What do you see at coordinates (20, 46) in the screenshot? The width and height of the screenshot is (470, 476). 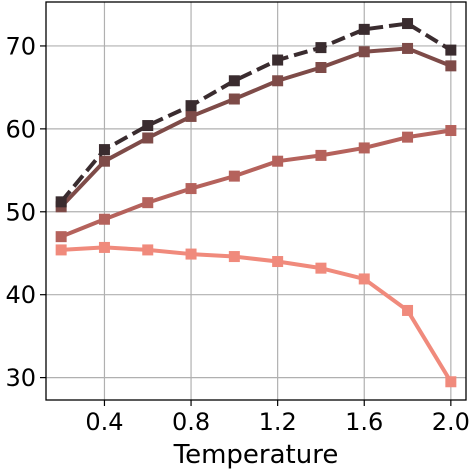 I see `y-tick-label: 70` at bounding box center [20, 46].